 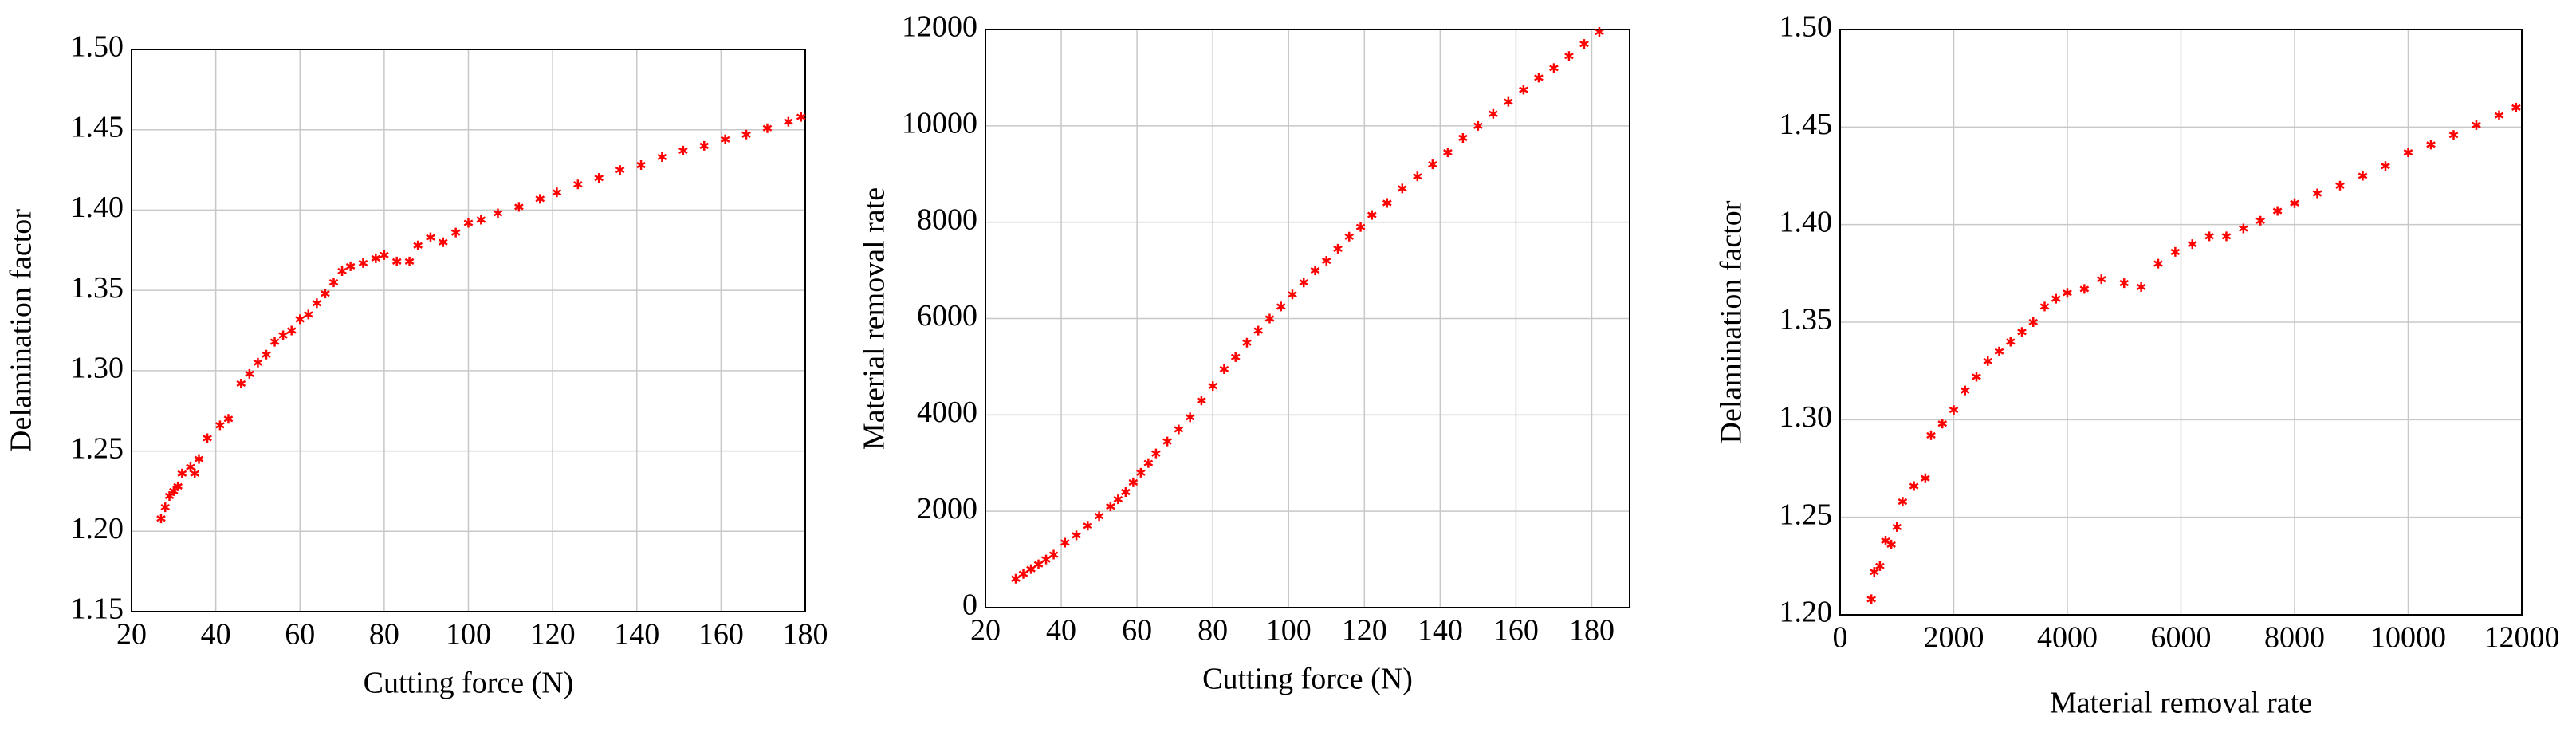 What do you see at coordinates (947, 508) in the screenshot?
I see `y-tick-label: 2000` at bounding box center [947, 508].